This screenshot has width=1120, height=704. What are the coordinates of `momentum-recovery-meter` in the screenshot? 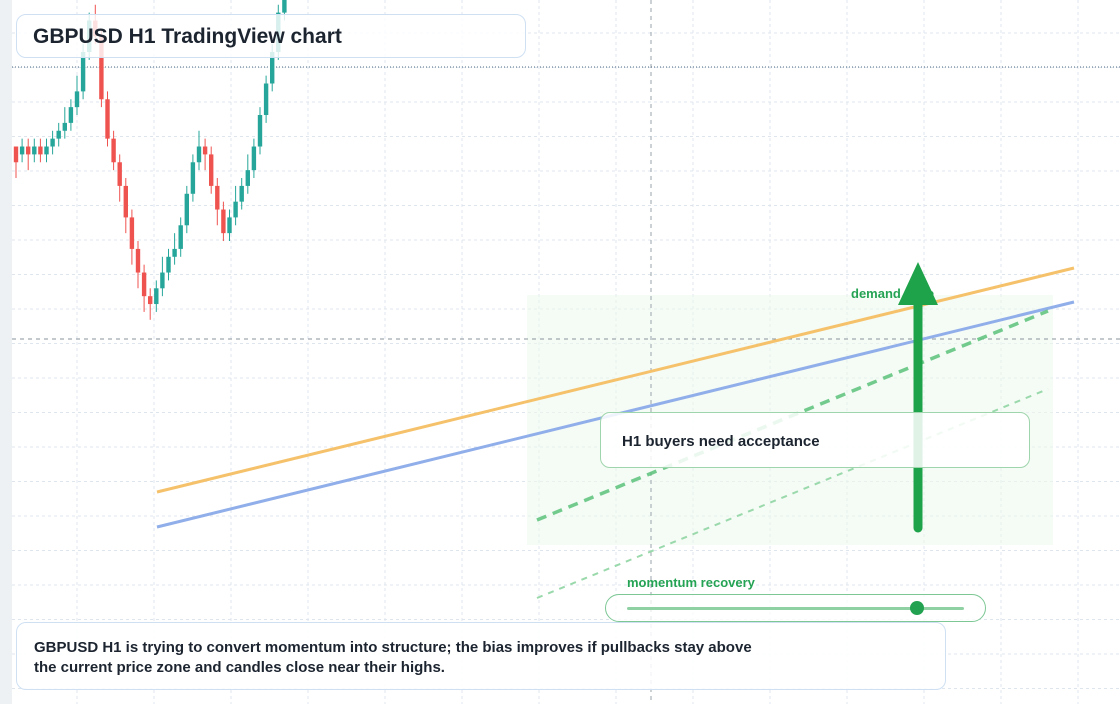 It's located at (795, 608).